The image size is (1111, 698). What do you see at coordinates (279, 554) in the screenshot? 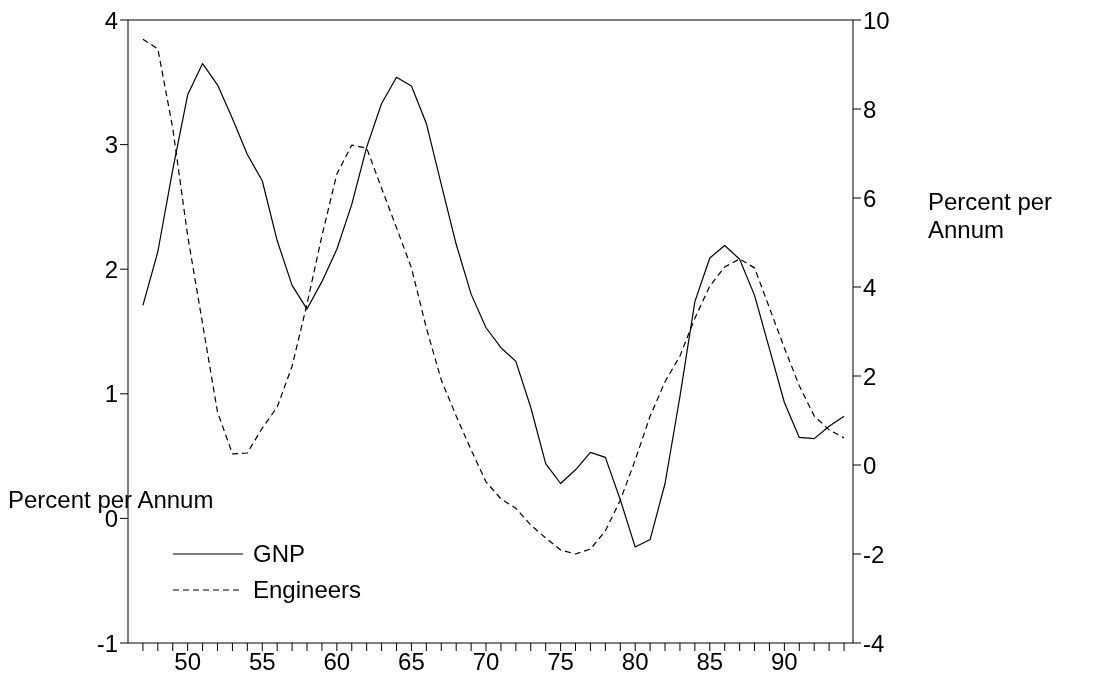
I see `legend-label: GNP` at bounding box center [279, 554].